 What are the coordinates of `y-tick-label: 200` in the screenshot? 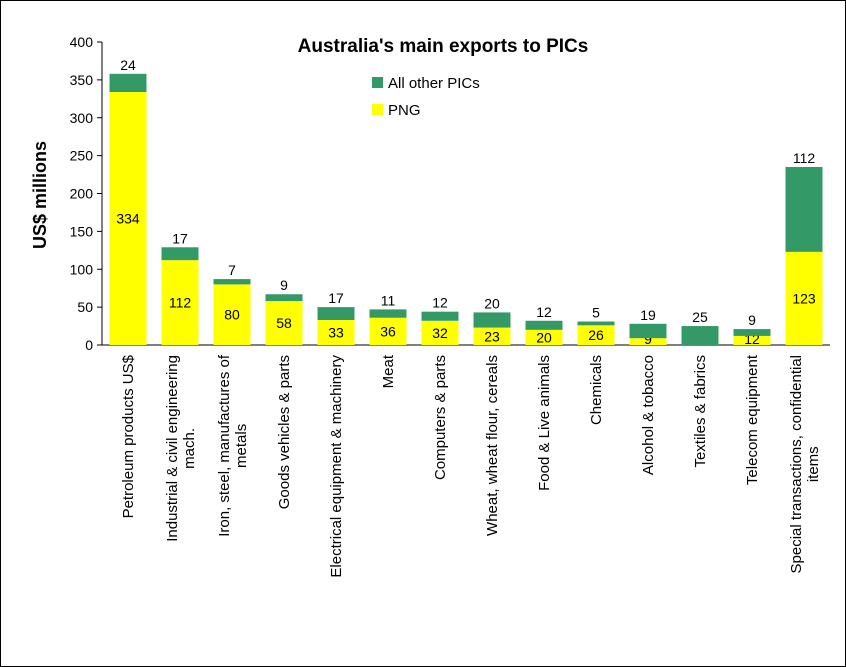 It's located at (82, 194).